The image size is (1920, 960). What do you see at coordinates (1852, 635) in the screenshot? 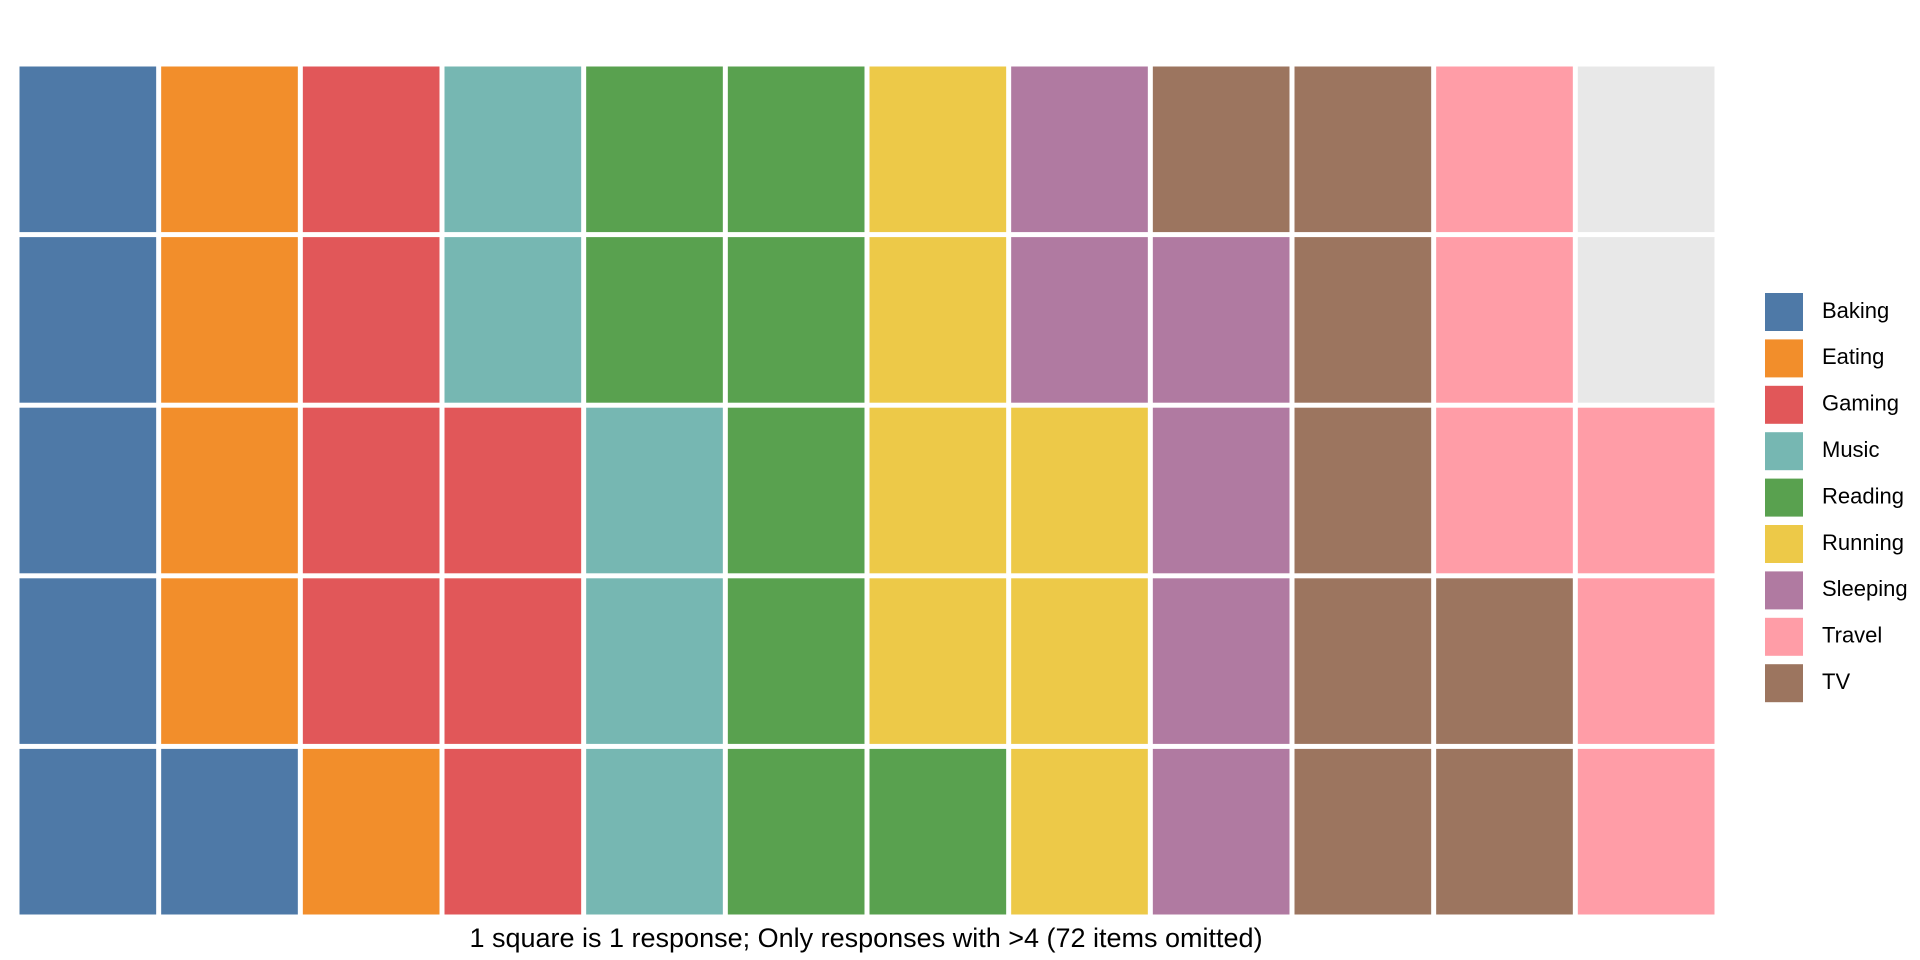
I see `legend-label: Travel` at bounding box center [1852, 635].